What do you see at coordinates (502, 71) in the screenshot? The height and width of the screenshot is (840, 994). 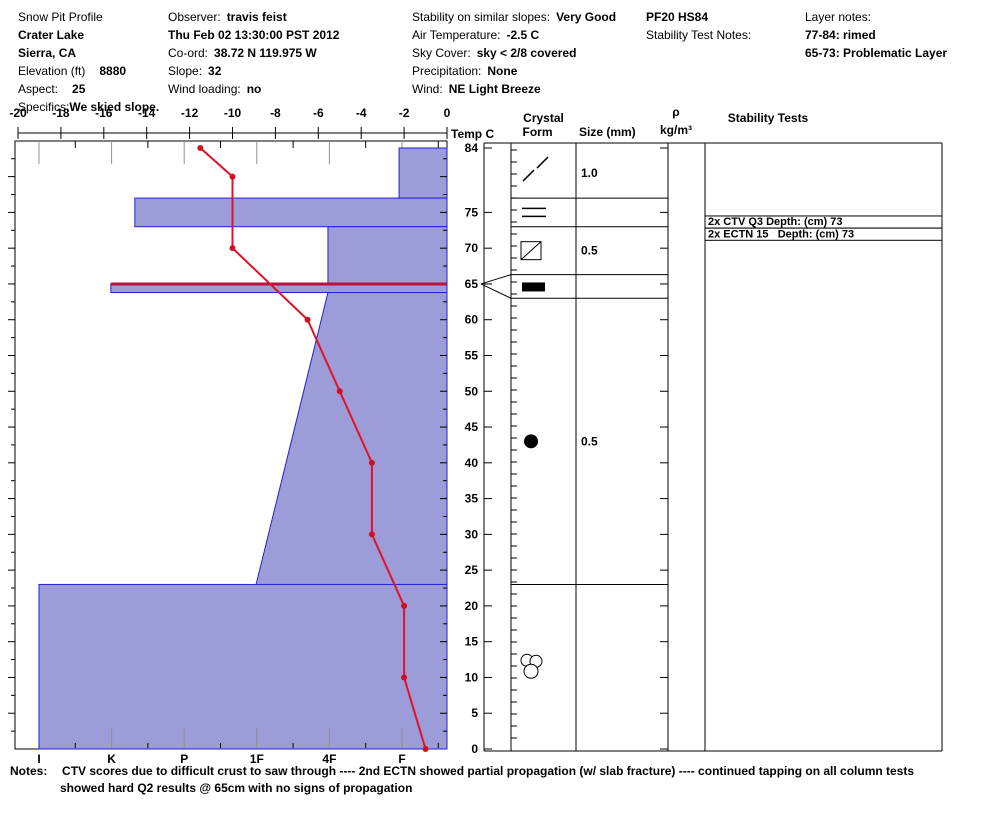 I see `precip-value: None` at bounding box center [502, 71].